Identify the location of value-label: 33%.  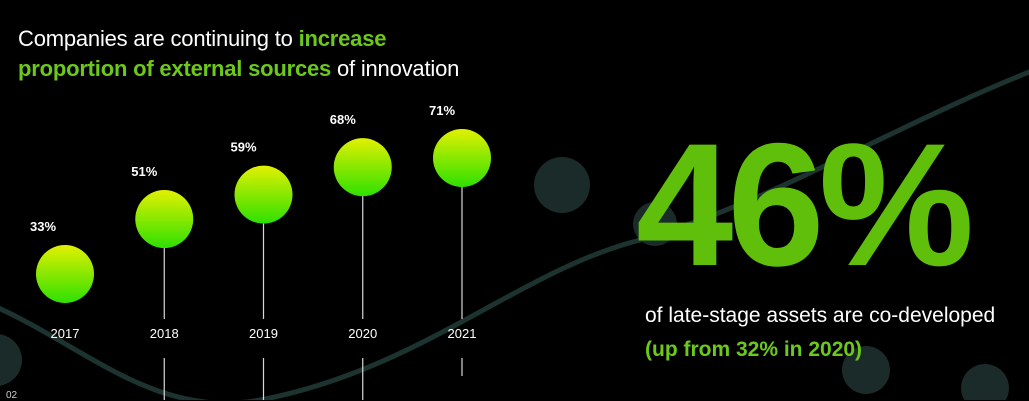
(43, 226).